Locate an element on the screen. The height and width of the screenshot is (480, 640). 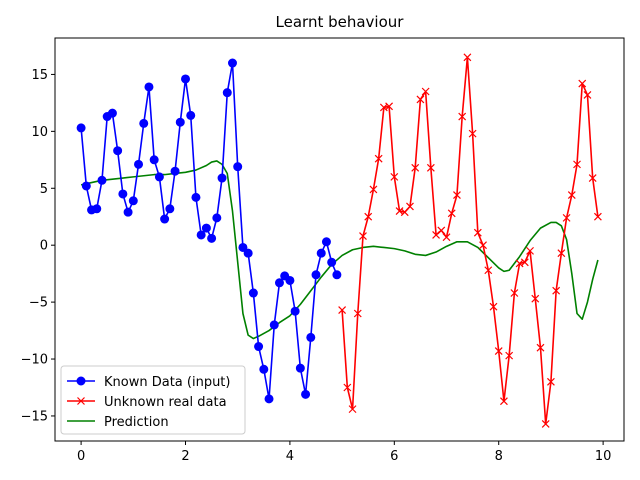
y-tick-label: 10 is located at coordinates (39, 132).